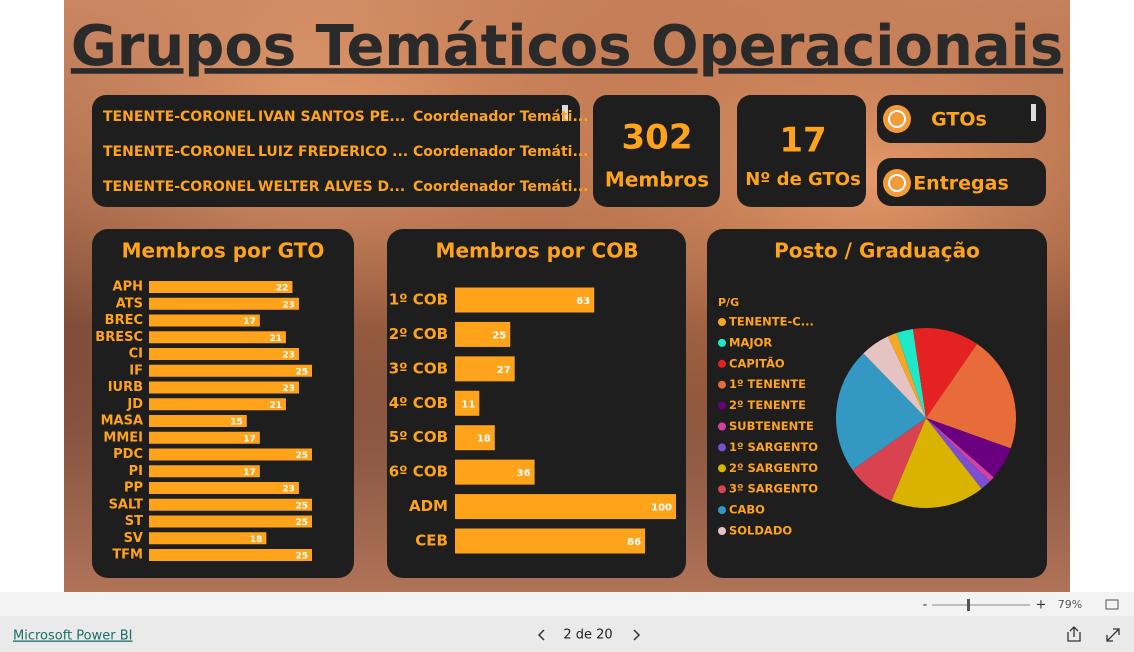 The image size is (1134, 652). I want to click on category-label: 4º COB, so click(418, 403).